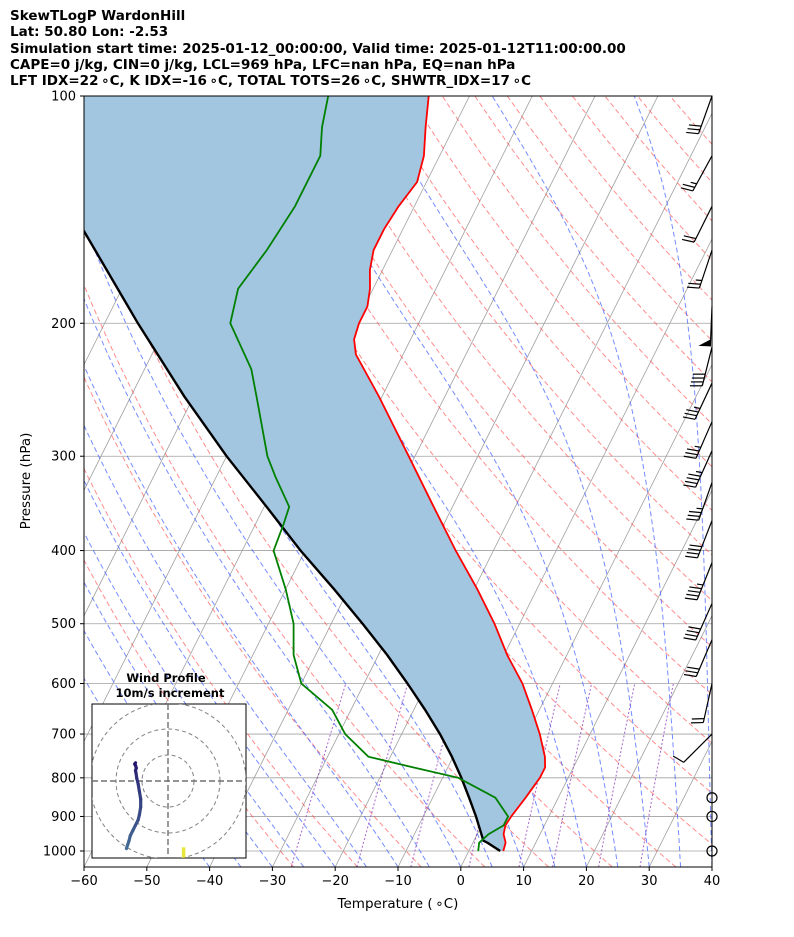  What do you see at coordinates (398, 904) in the screenshot?
I see `x-axis-label: Temperature ( ∘C)` at bounding box center [398, 904].